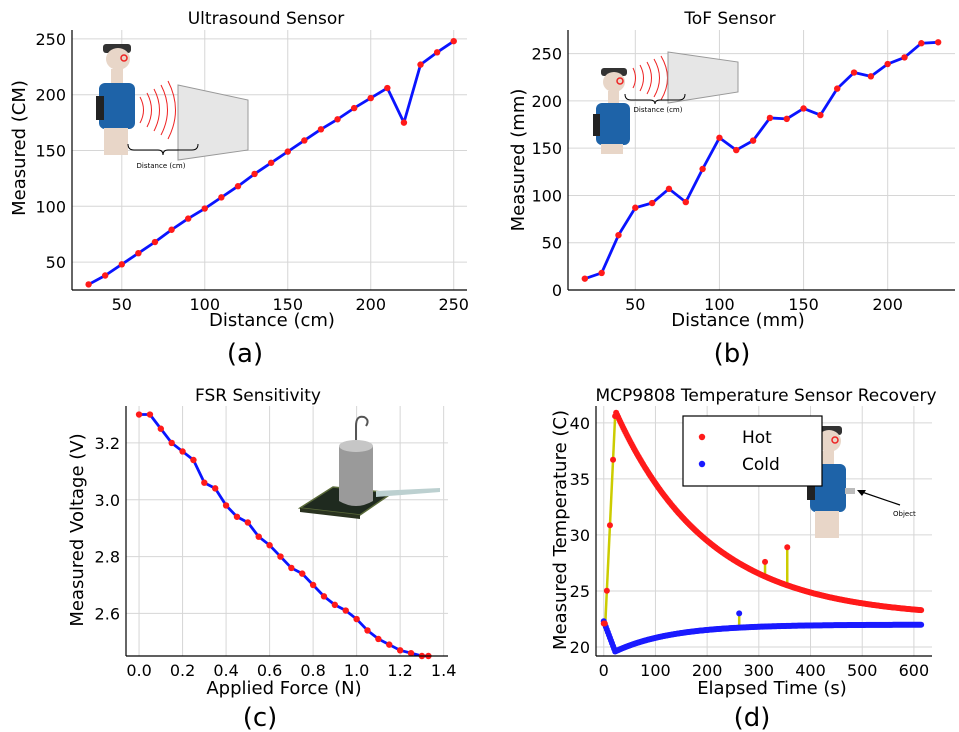 Image resolution: width=959 pixels, height=732 pixels. I want to click on ticks: 50 100 150 200 0 50 100 150 200 250, so click(717, 179).